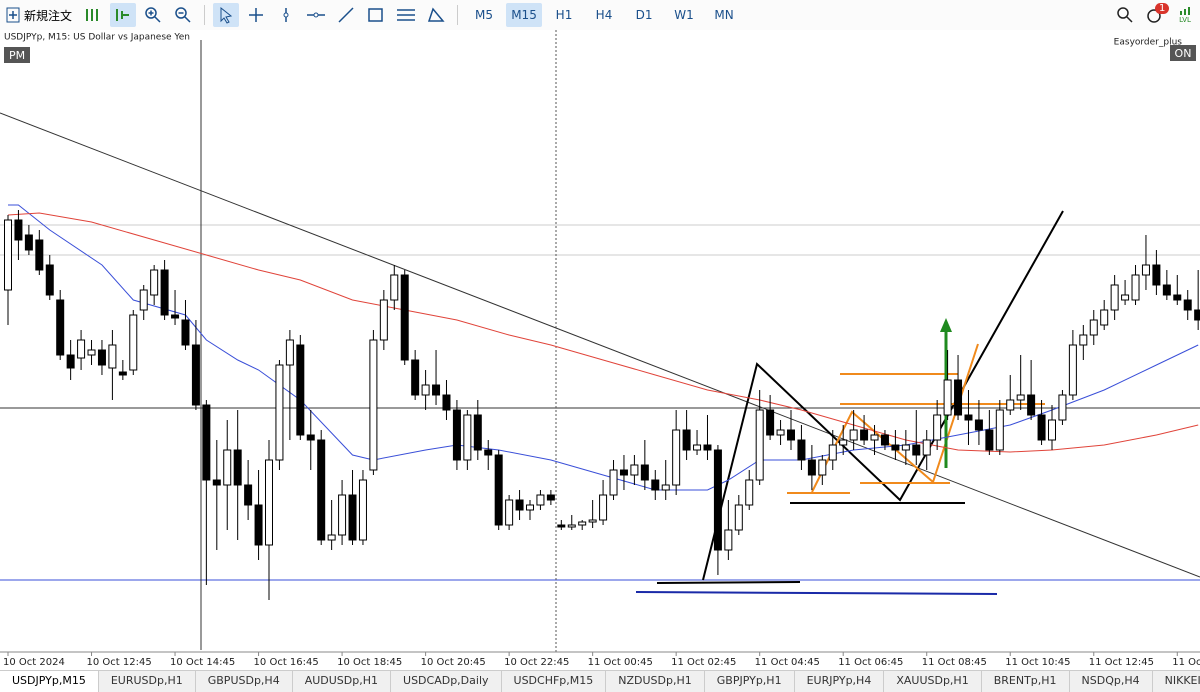 This screenshot has height=692, width=1200. What do you see at coordinates (1026, 681) in the screenshot?
I see `chart-tab: BRENTp,H1` at bounding box center [1026, 681].